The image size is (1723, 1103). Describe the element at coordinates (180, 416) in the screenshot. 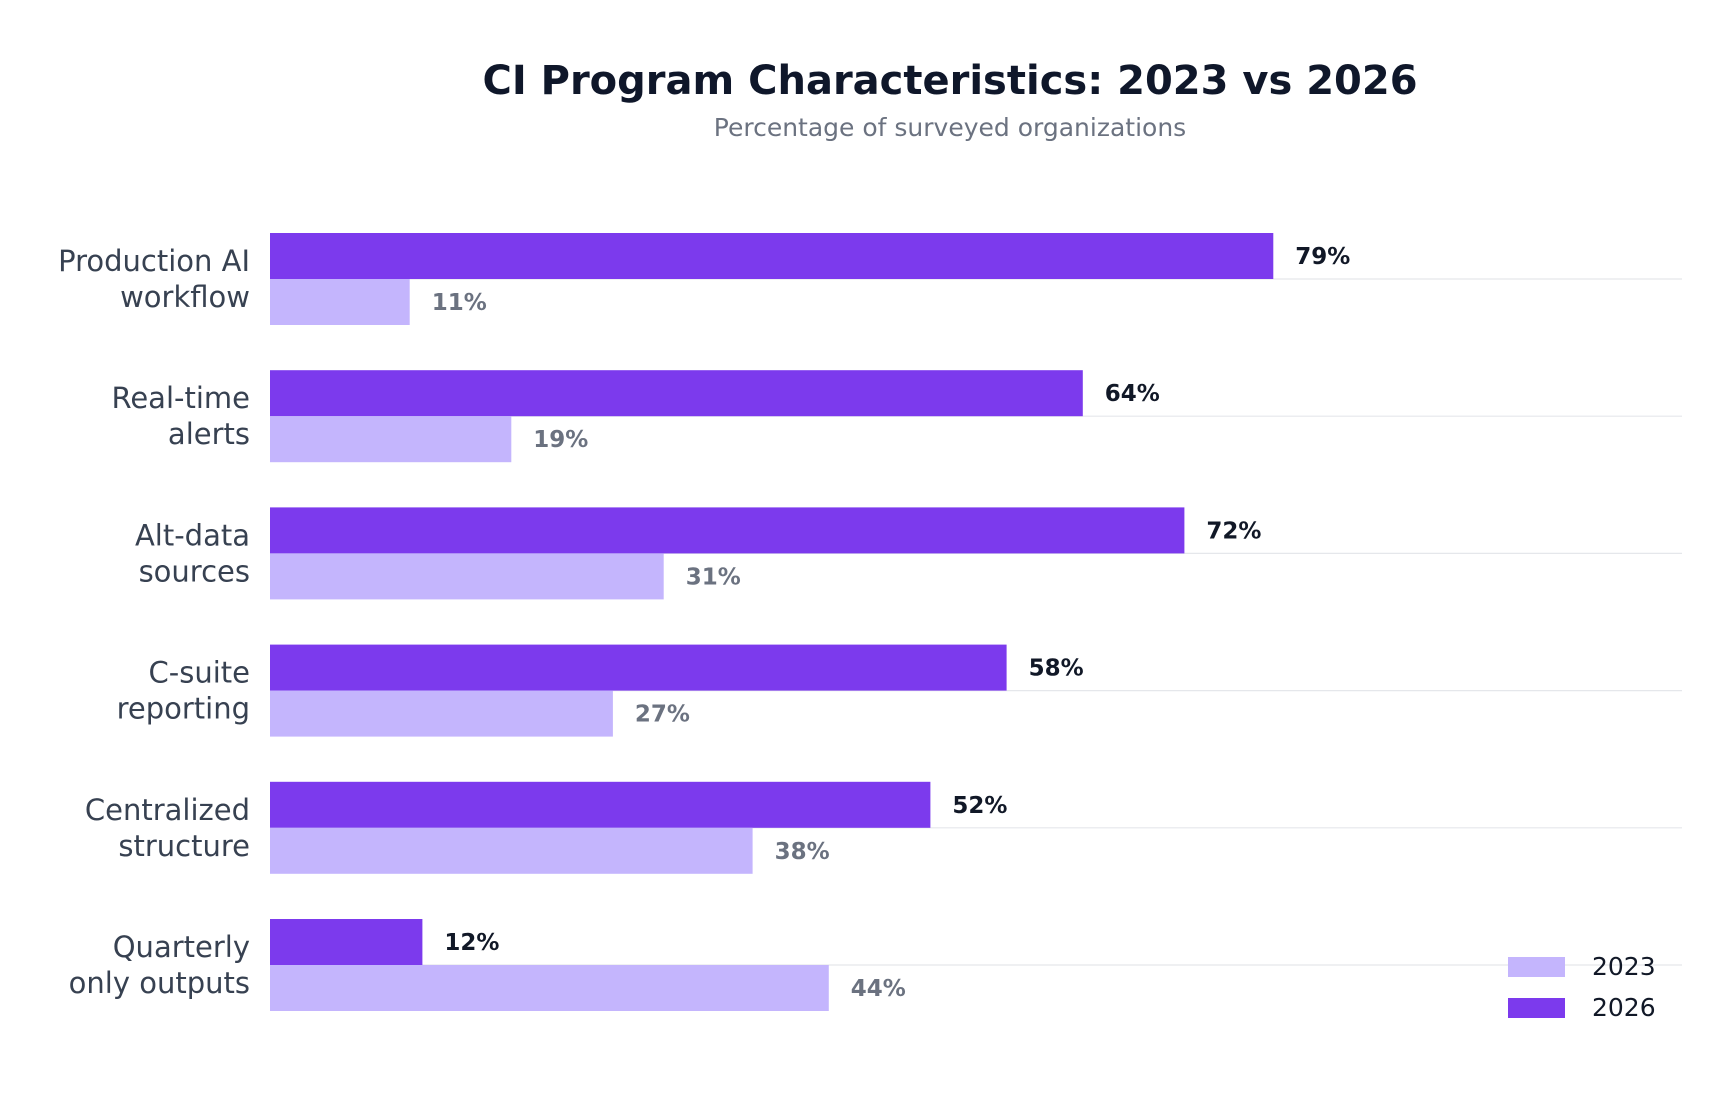

I see `category-label: Real-time alerts` at that location.